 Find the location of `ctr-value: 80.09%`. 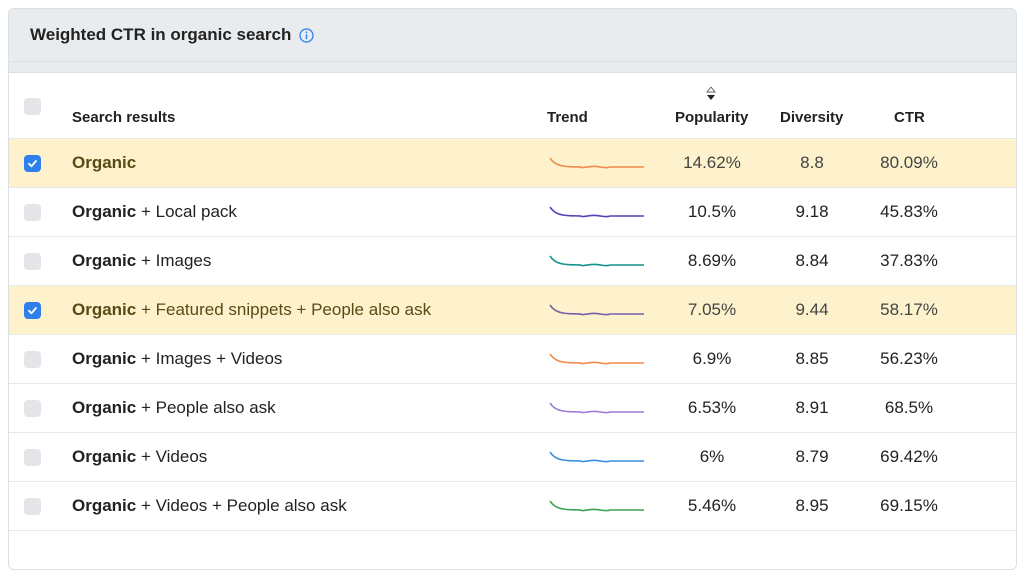

ctr-value: 80.09% is located at coordinates (909, 162).